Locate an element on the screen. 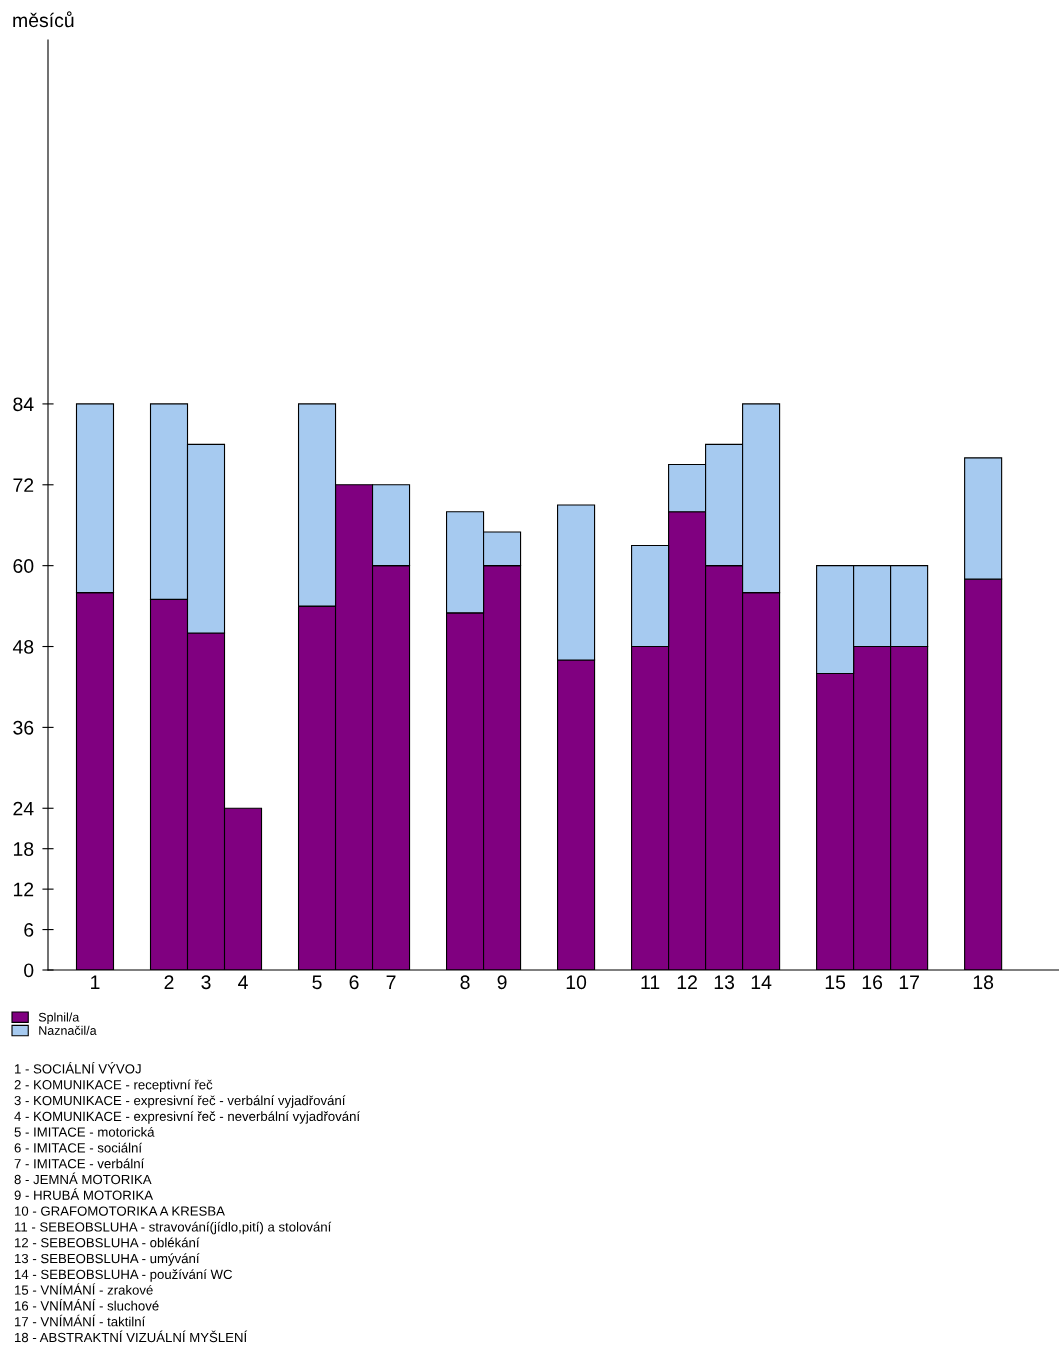  x-tick-label: 15 is located at coordinates (835, 982).